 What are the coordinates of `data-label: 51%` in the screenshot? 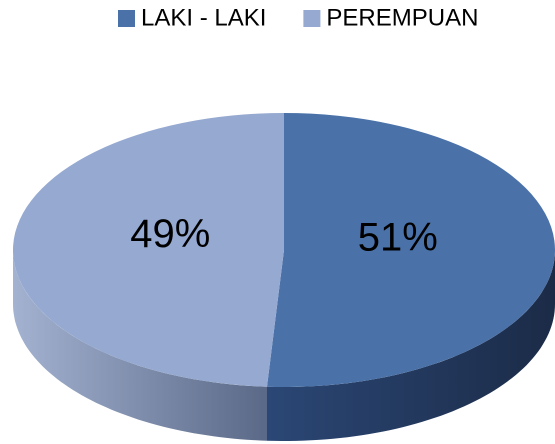 It's located at (398, 237).